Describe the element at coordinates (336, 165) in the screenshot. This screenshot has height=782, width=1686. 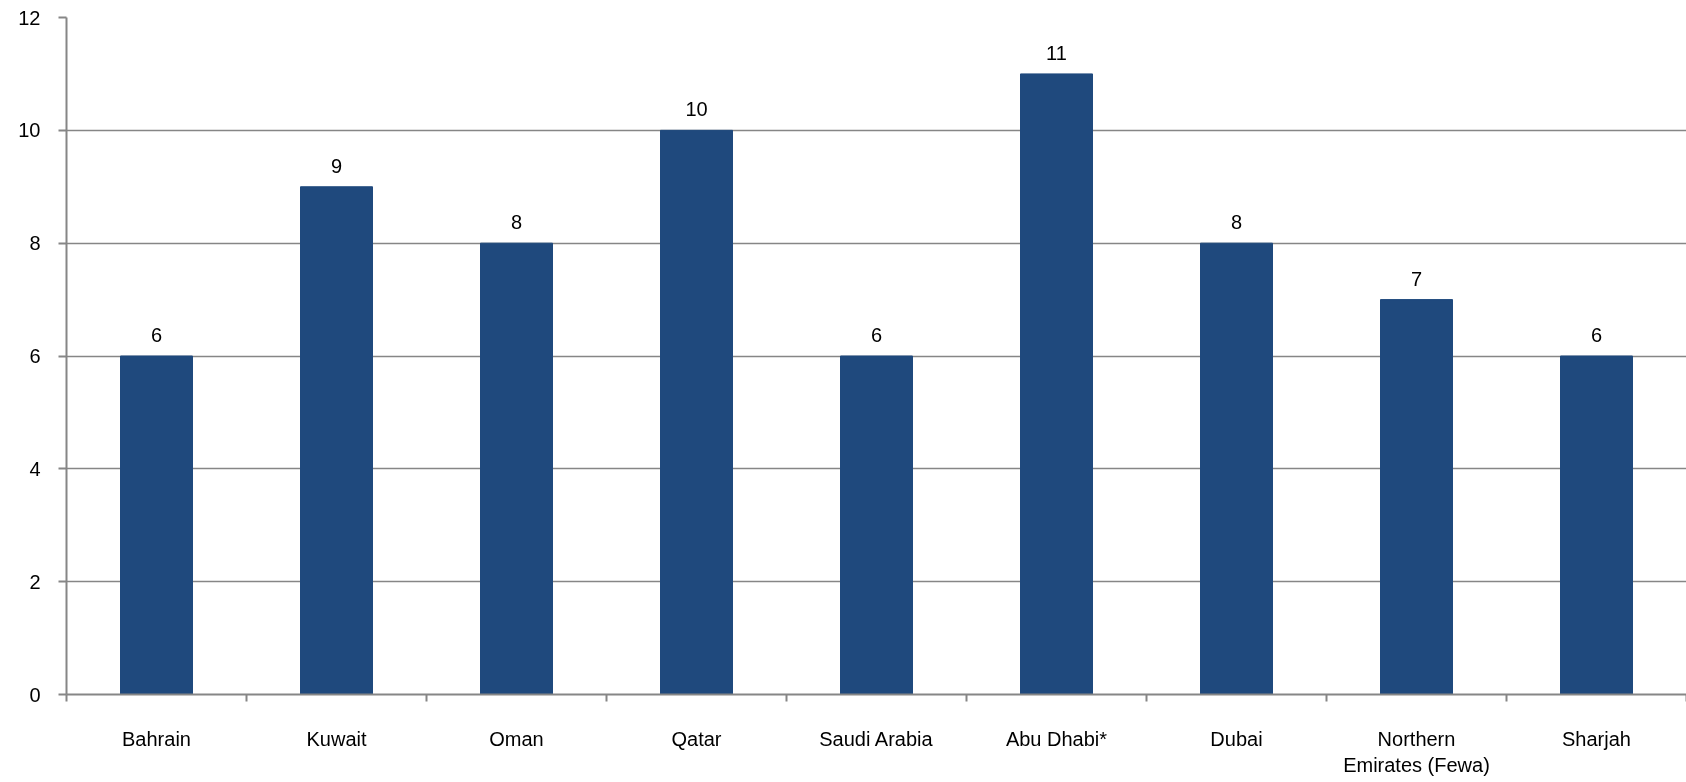
I see `data-label: 9` at that location.